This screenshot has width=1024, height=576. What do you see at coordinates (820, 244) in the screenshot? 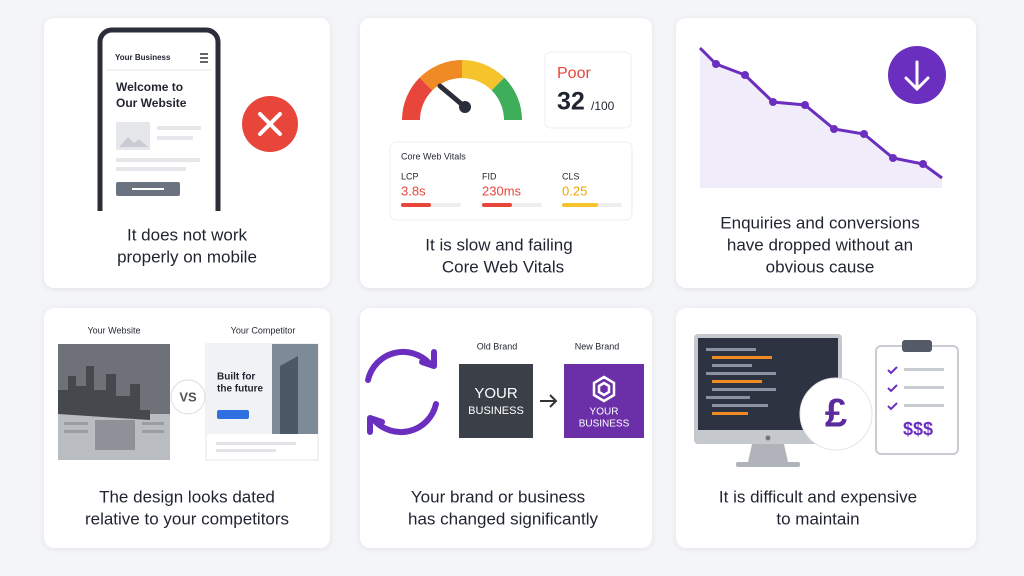
I see `caption: have dropped without an` at bounding box center [820, 244].